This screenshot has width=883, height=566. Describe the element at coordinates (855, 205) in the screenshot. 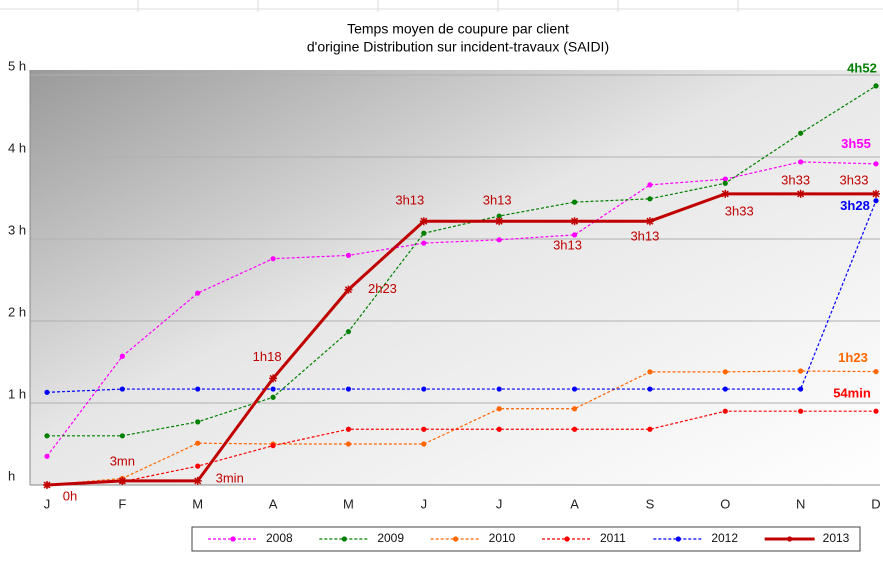

I see `data-label: 3h28` at that location.